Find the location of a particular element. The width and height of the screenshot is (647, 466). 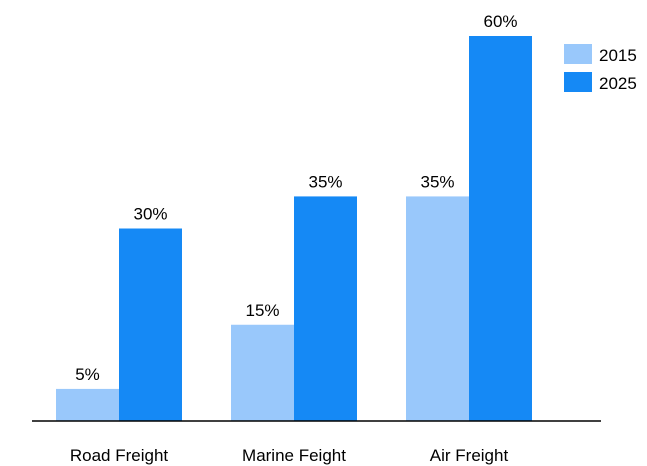

bar-2015-marine-feight is located at coordinates (262, 372).